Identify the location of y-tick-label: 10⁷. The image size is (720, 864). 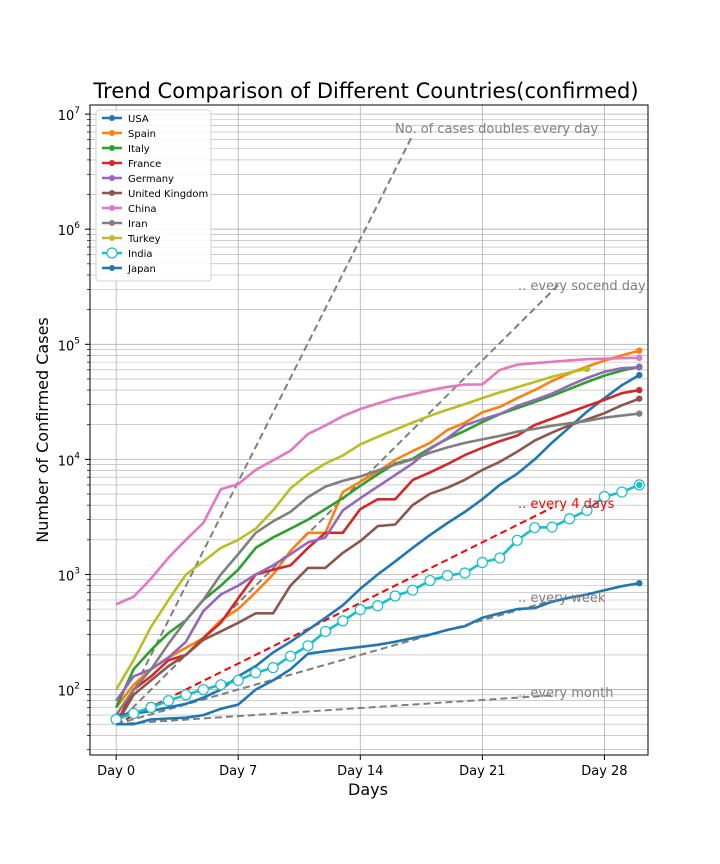
(69, 115).